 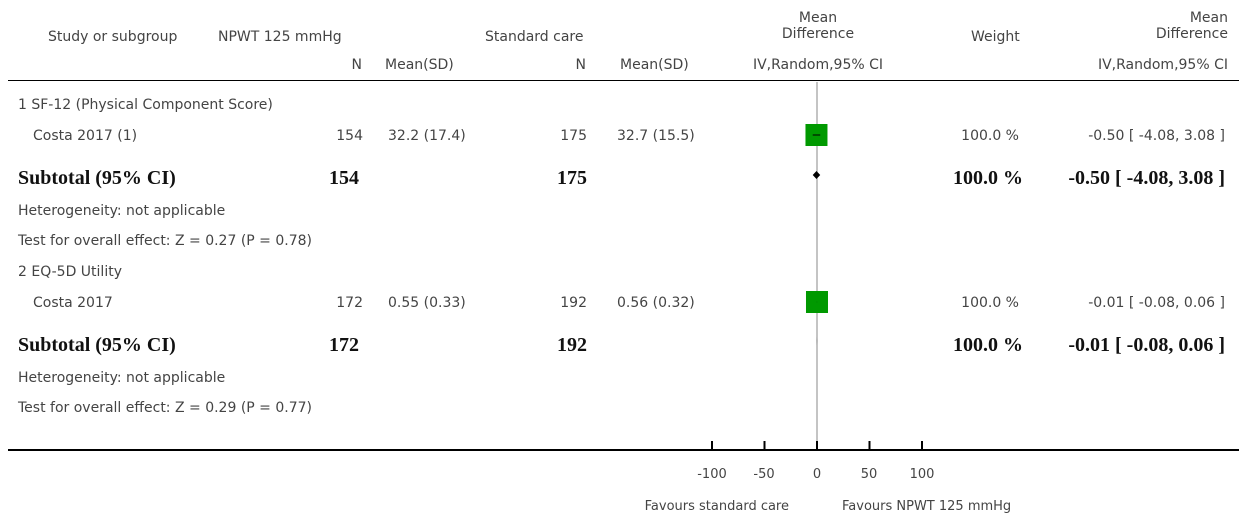 What do you see at coordinates (656, 136) in the screenshot?
I see `study-1-mean2: 32.7 (15.5)` at bounding box center [656, 136].